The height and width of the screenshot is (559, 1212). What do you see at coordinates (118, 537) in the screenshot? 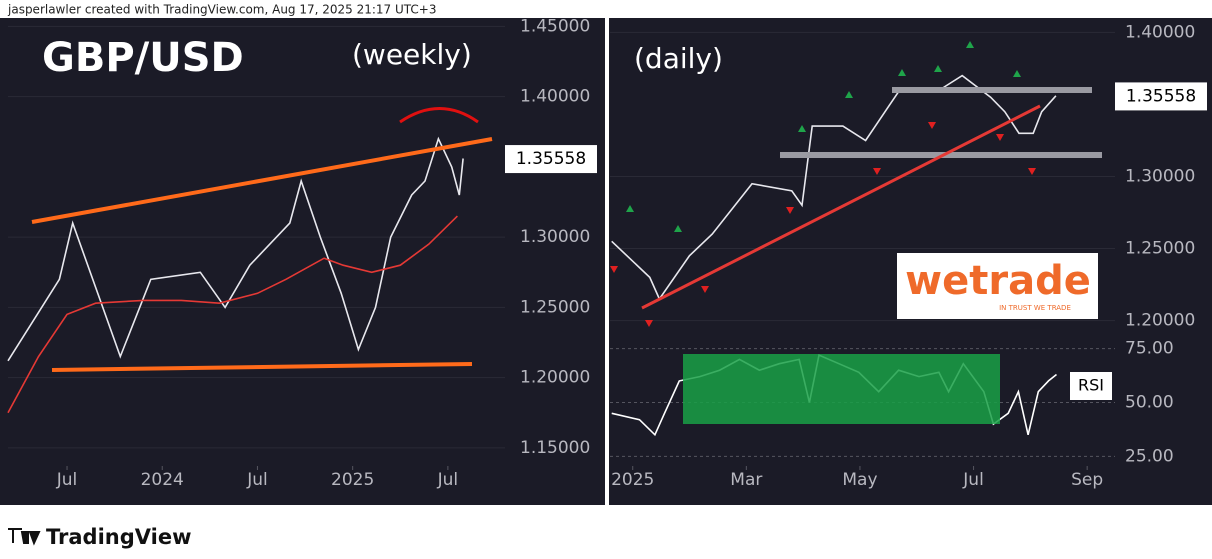
I see `footer-brand: TradingView` at bounding box center [118, 537].